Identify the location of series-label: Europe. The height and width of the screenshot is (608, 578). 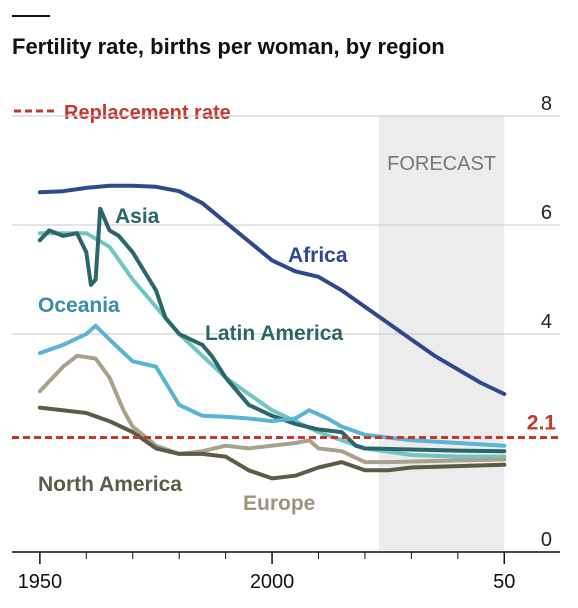
(279, 503).